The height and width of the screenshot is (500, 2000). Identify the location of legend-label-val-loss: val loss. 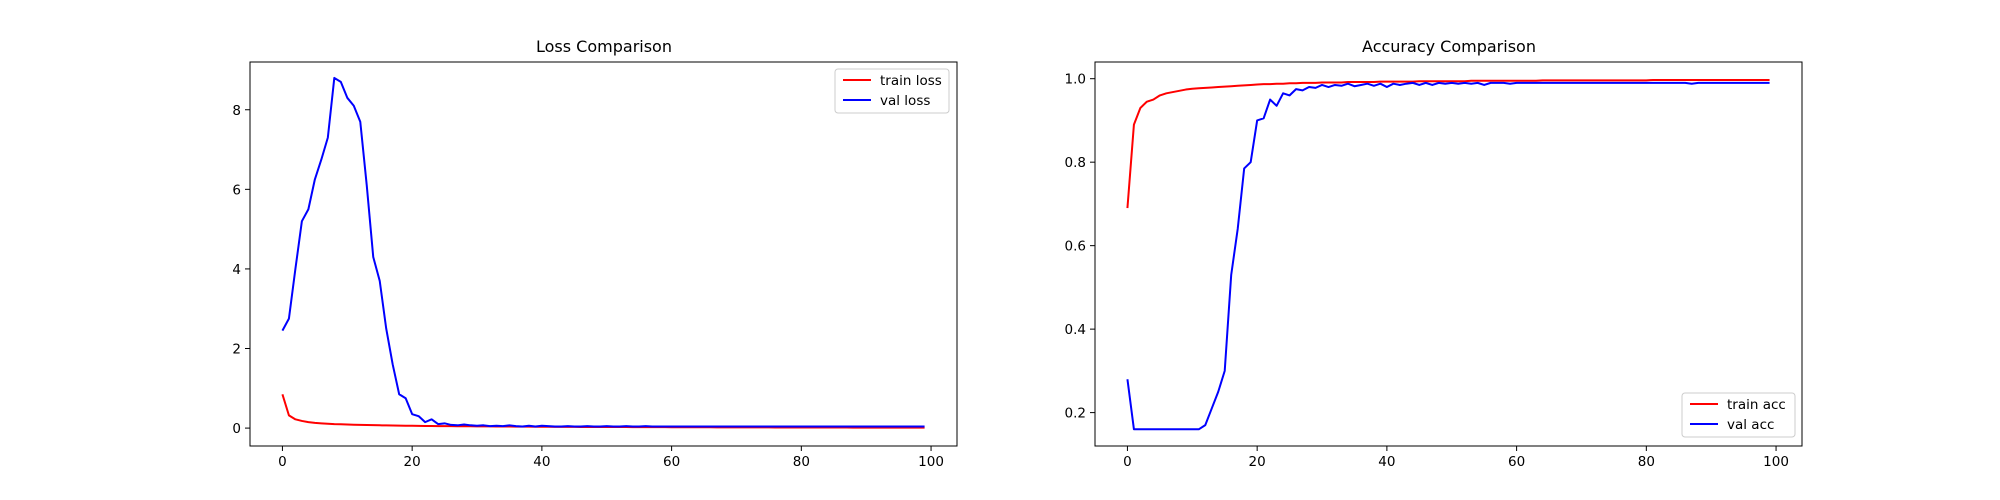
(905, 101).